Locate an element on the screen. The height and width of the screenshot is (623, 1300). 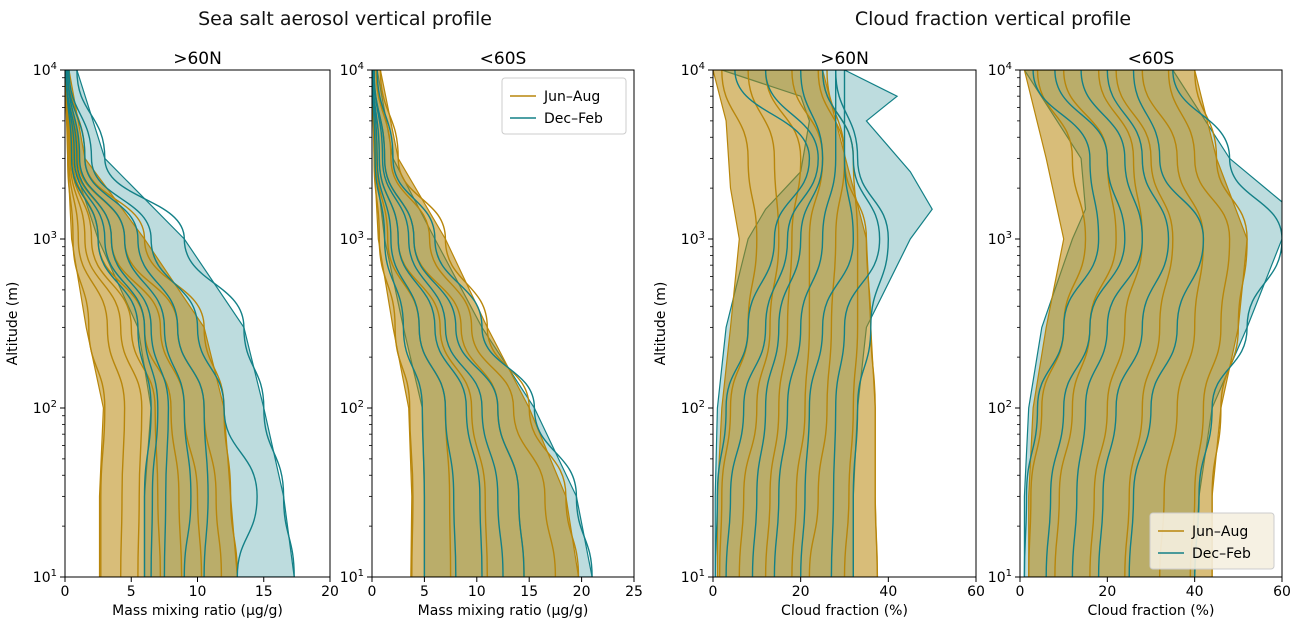
x-tick-label: 25 is located at coordinates (634, 592).